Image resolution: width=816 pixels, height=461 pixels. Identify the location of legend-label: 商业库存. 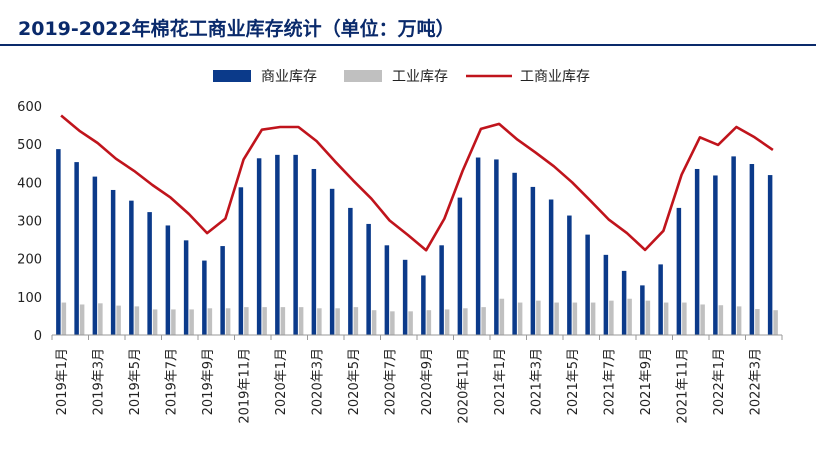
(289, 77).